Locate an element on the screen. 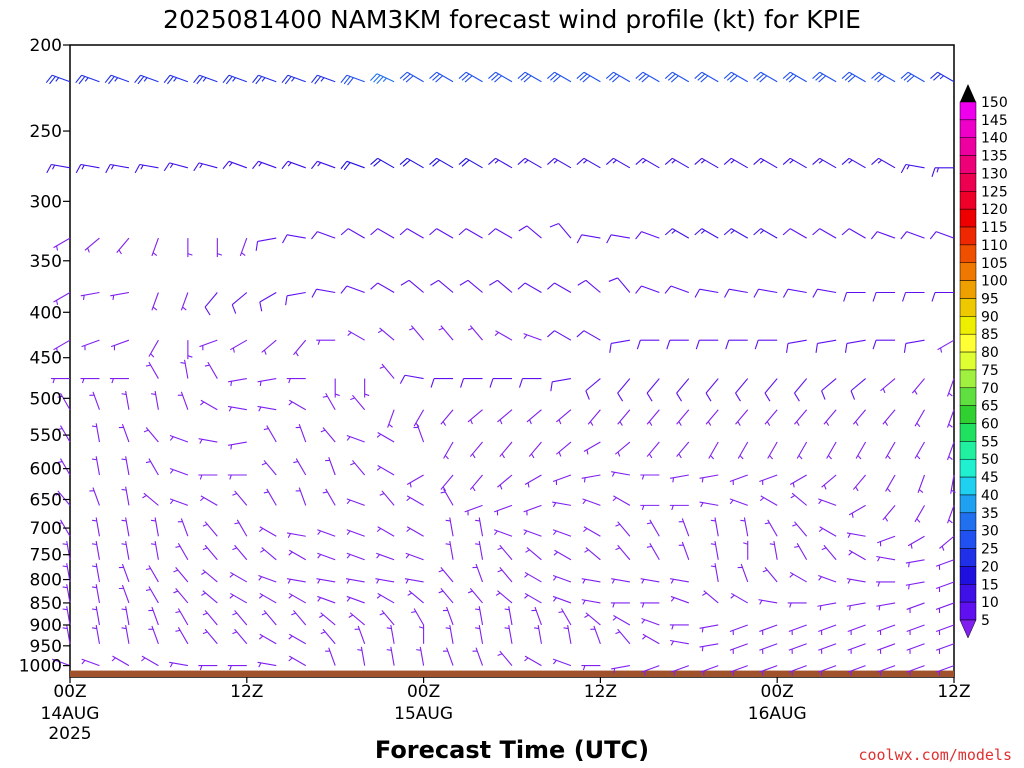 The width and height of the screenshot is (1024, 768). credit-text: coolwx.com/models is located at coordinates (935, 755).